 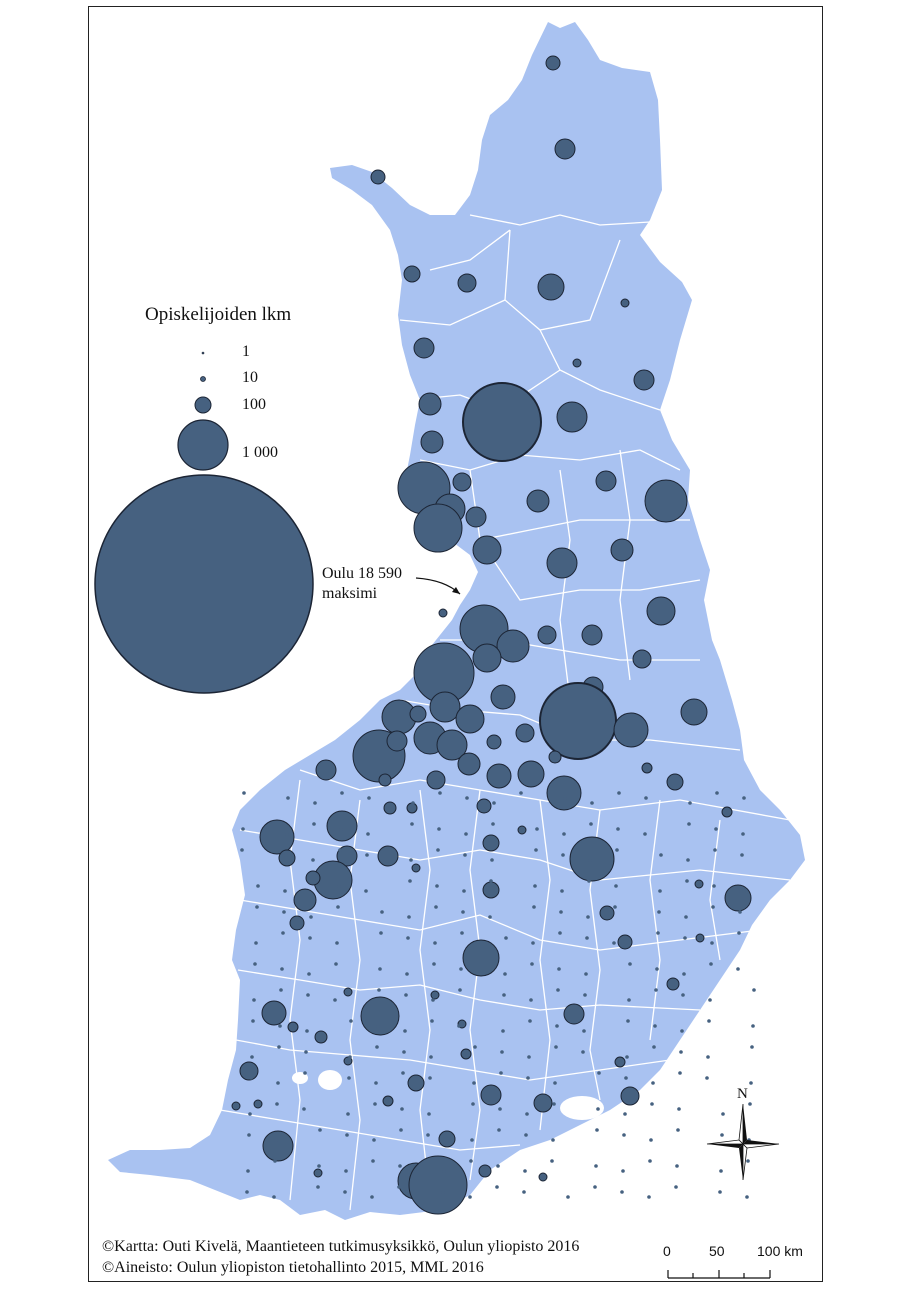 What do you see at coordinates (743, 1142) in the screenshot?
I see `compass-rose-icon` at bounding box center [743, 1142].